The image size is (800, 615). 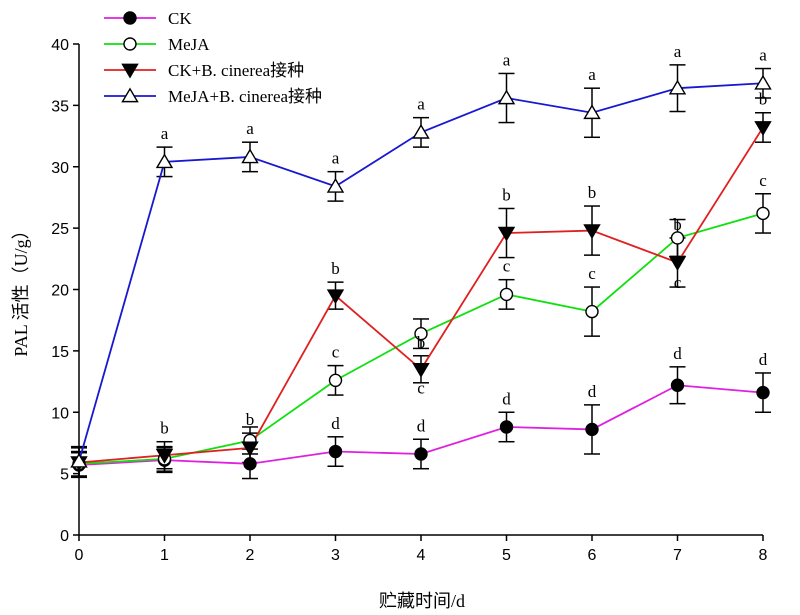 I want to click on x-tick-label: 2, so click(x=250, y=555).